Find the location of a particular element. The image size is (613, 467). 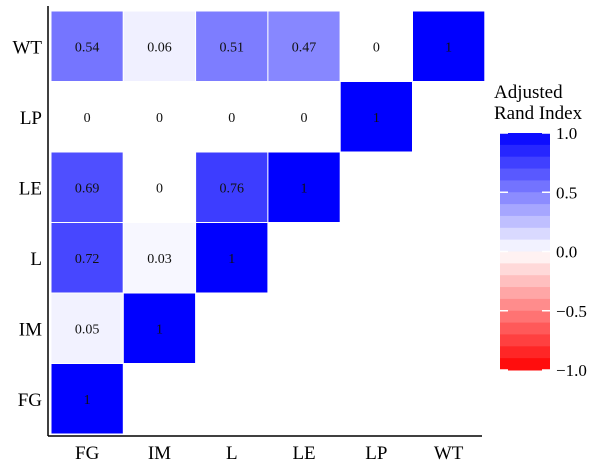

heatmap-cell-wt-fg is located at coordinates (87, 46).